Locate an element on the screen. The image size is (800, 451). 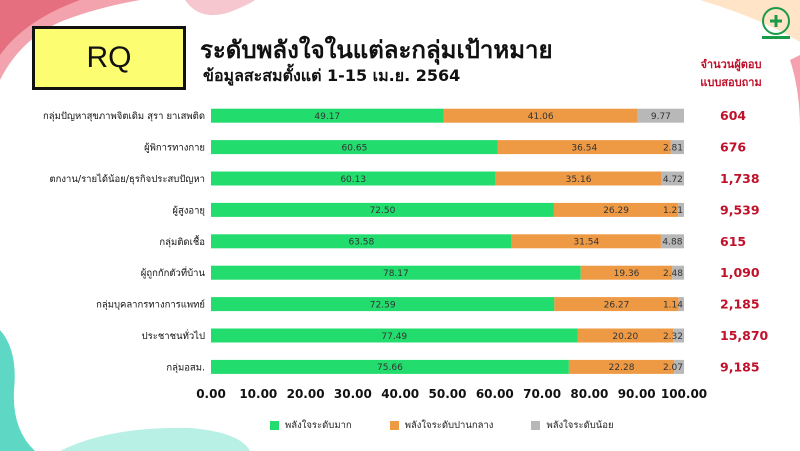
legend-swatch-low is located at coordinates (536, 425).